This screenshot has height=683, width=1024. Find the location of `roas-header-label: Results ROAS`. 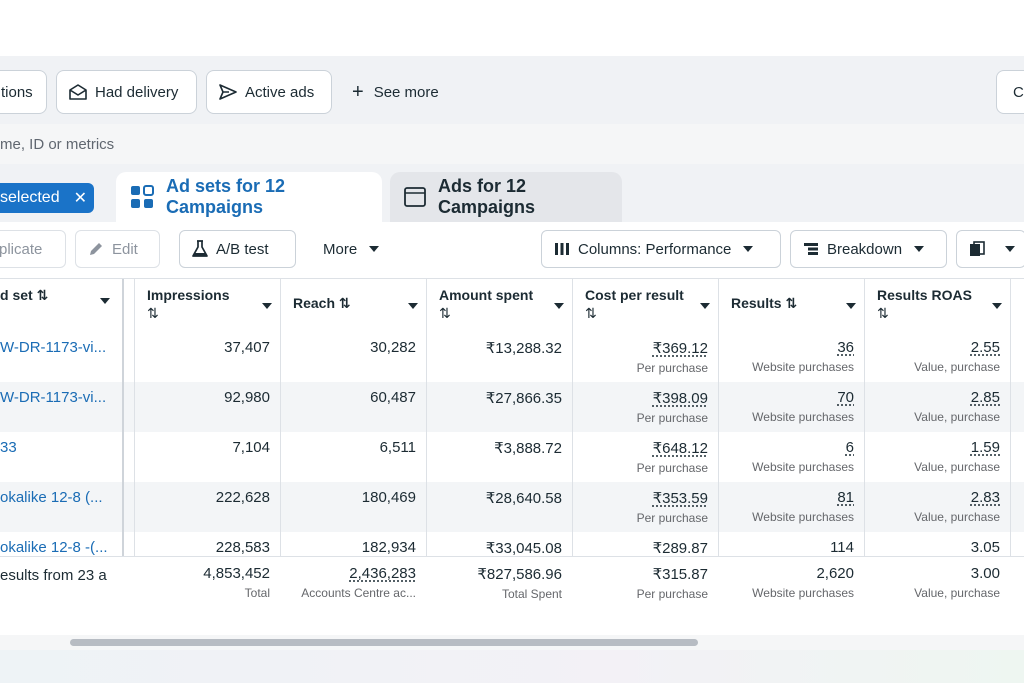

roas-header-label: Results ROAS is located at coordinates (924, 295).